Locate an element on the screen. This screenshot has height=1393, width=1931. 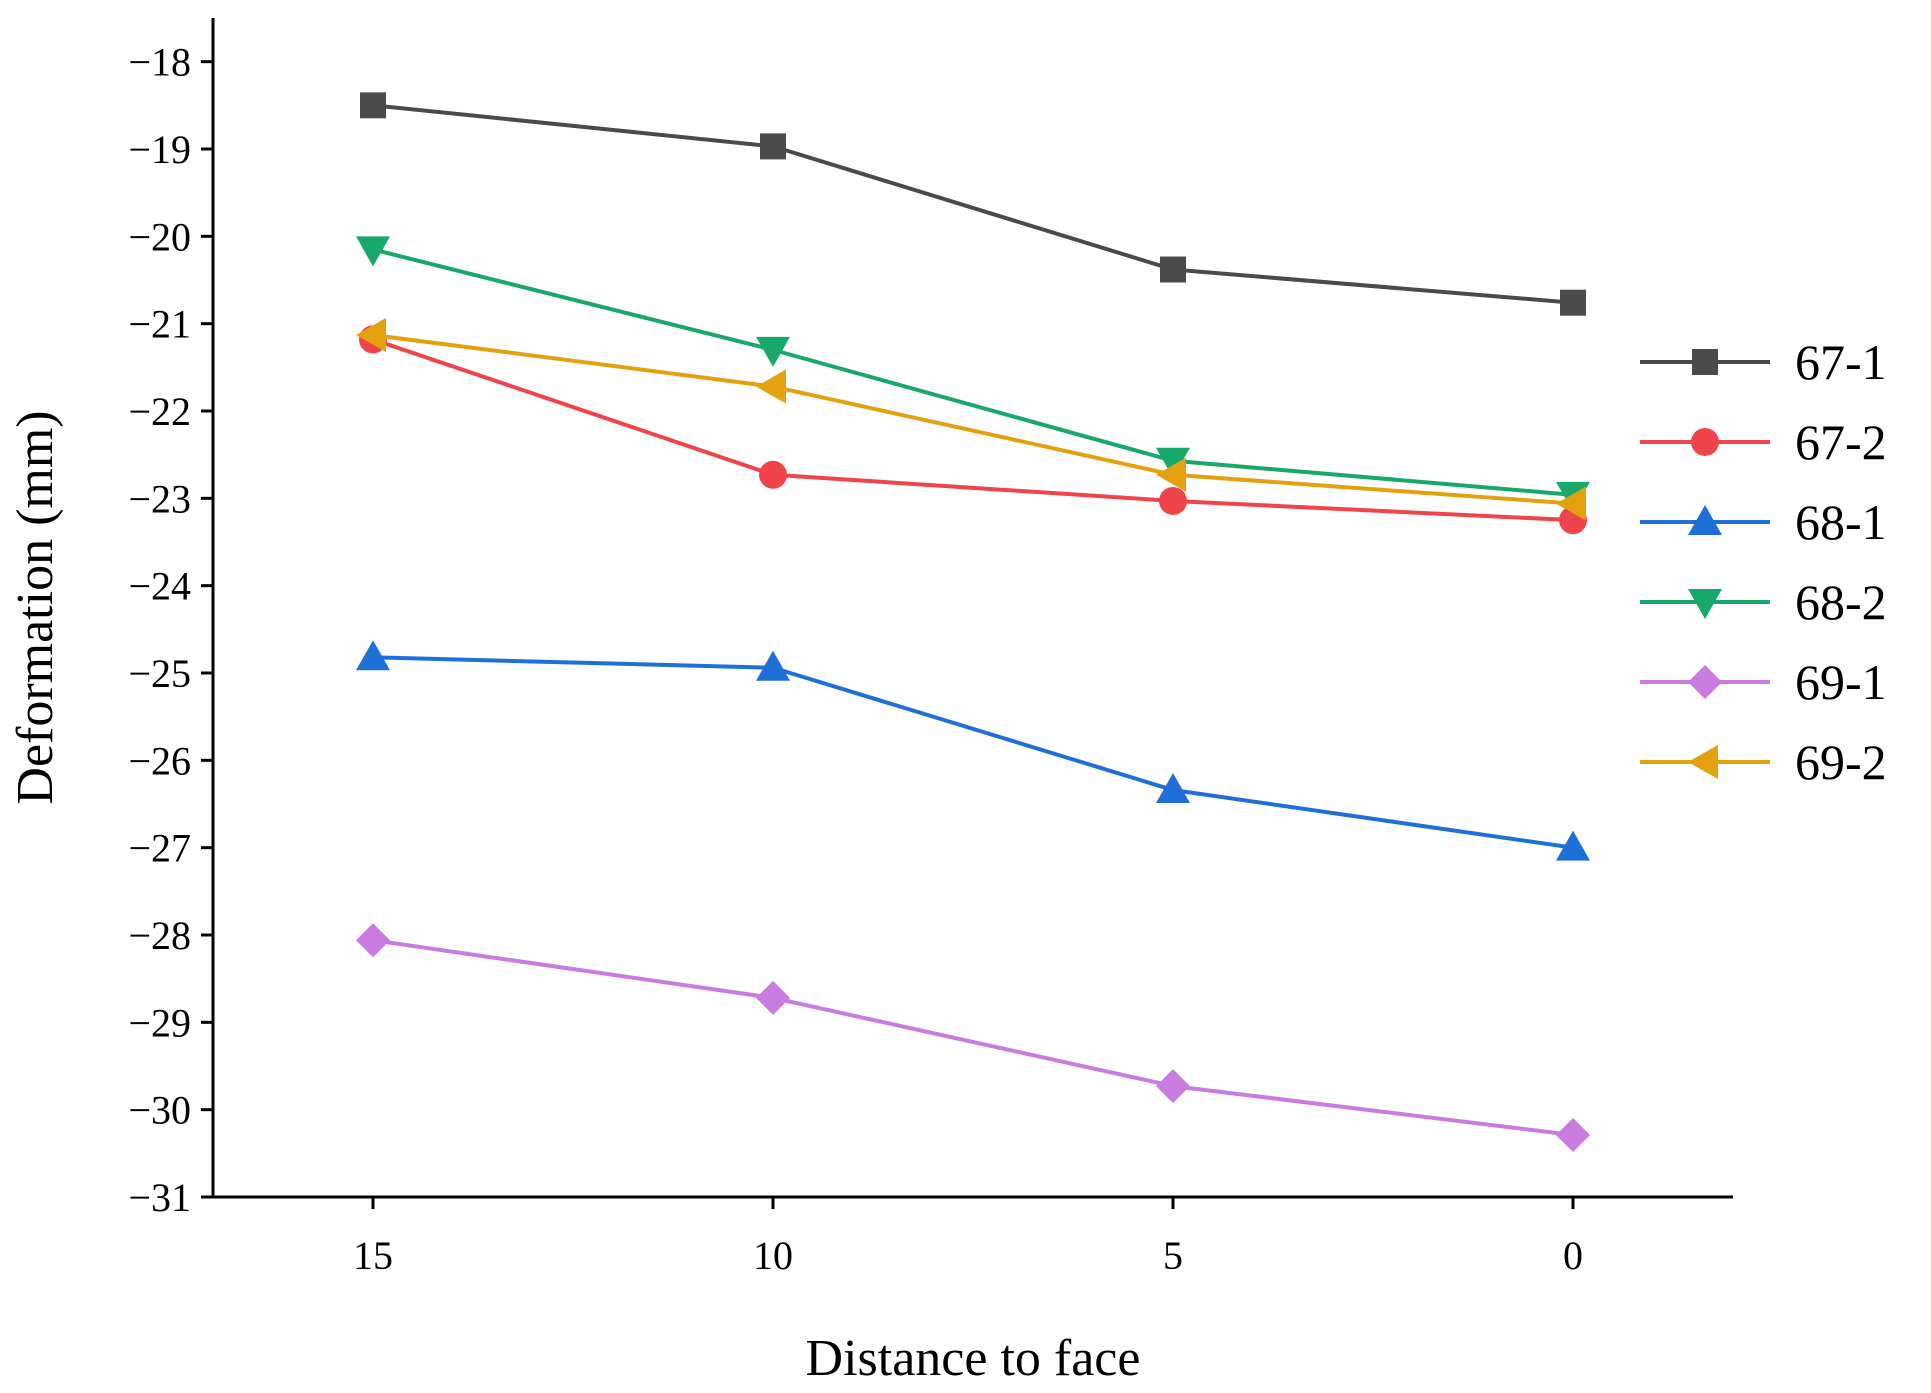
legend: 67-1 67-2 68-1 68-2 69-1 69-2 is located at coordinates (1763, 562).